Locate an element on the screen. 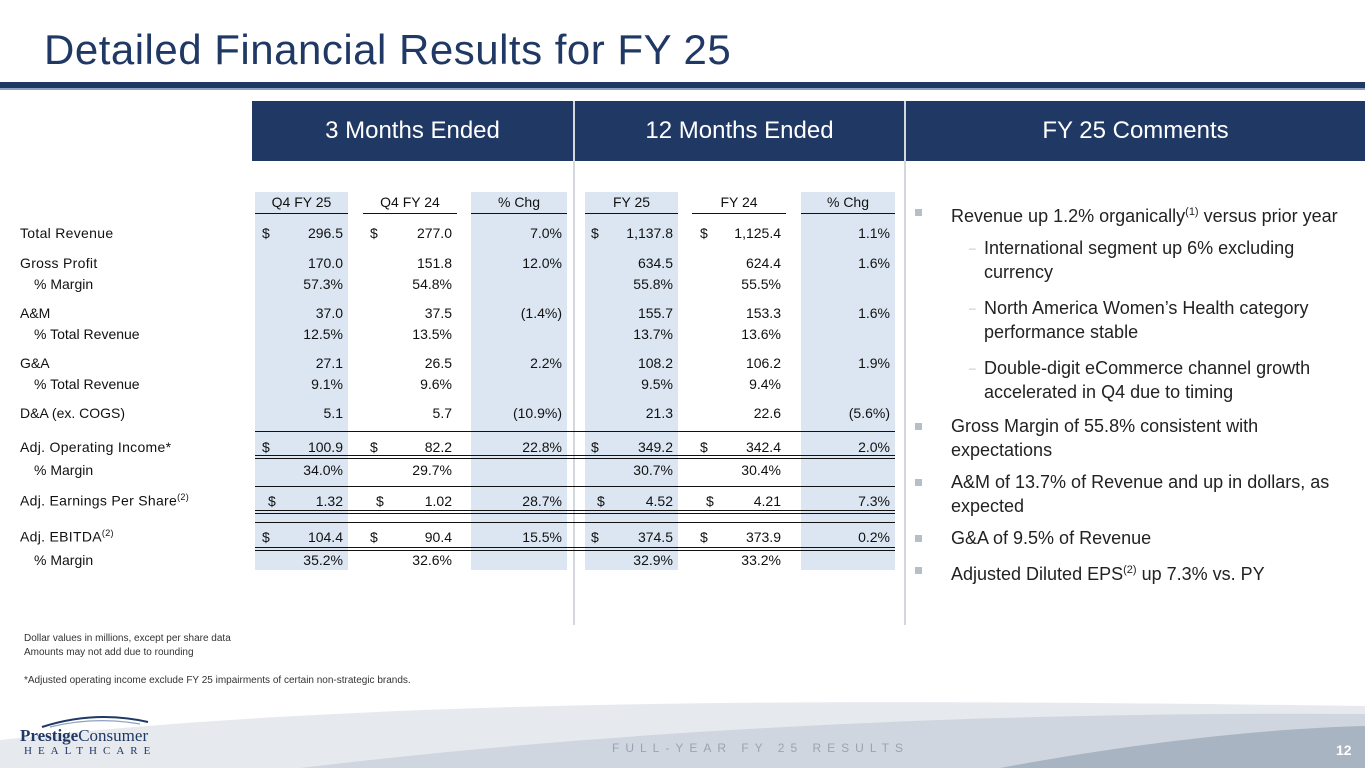 This screenshot has width=1365, height=768. row-label: G&A is located at coordinates (35, 363).